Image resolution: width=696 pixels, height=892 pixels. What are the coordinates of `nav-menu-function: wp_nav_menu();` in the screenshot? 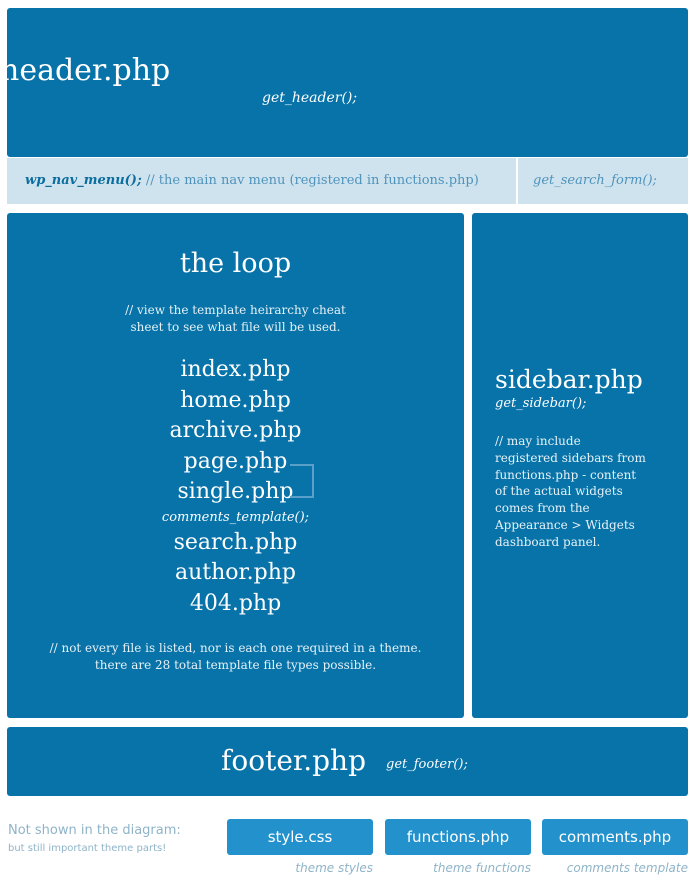 It's located at (83, 180).